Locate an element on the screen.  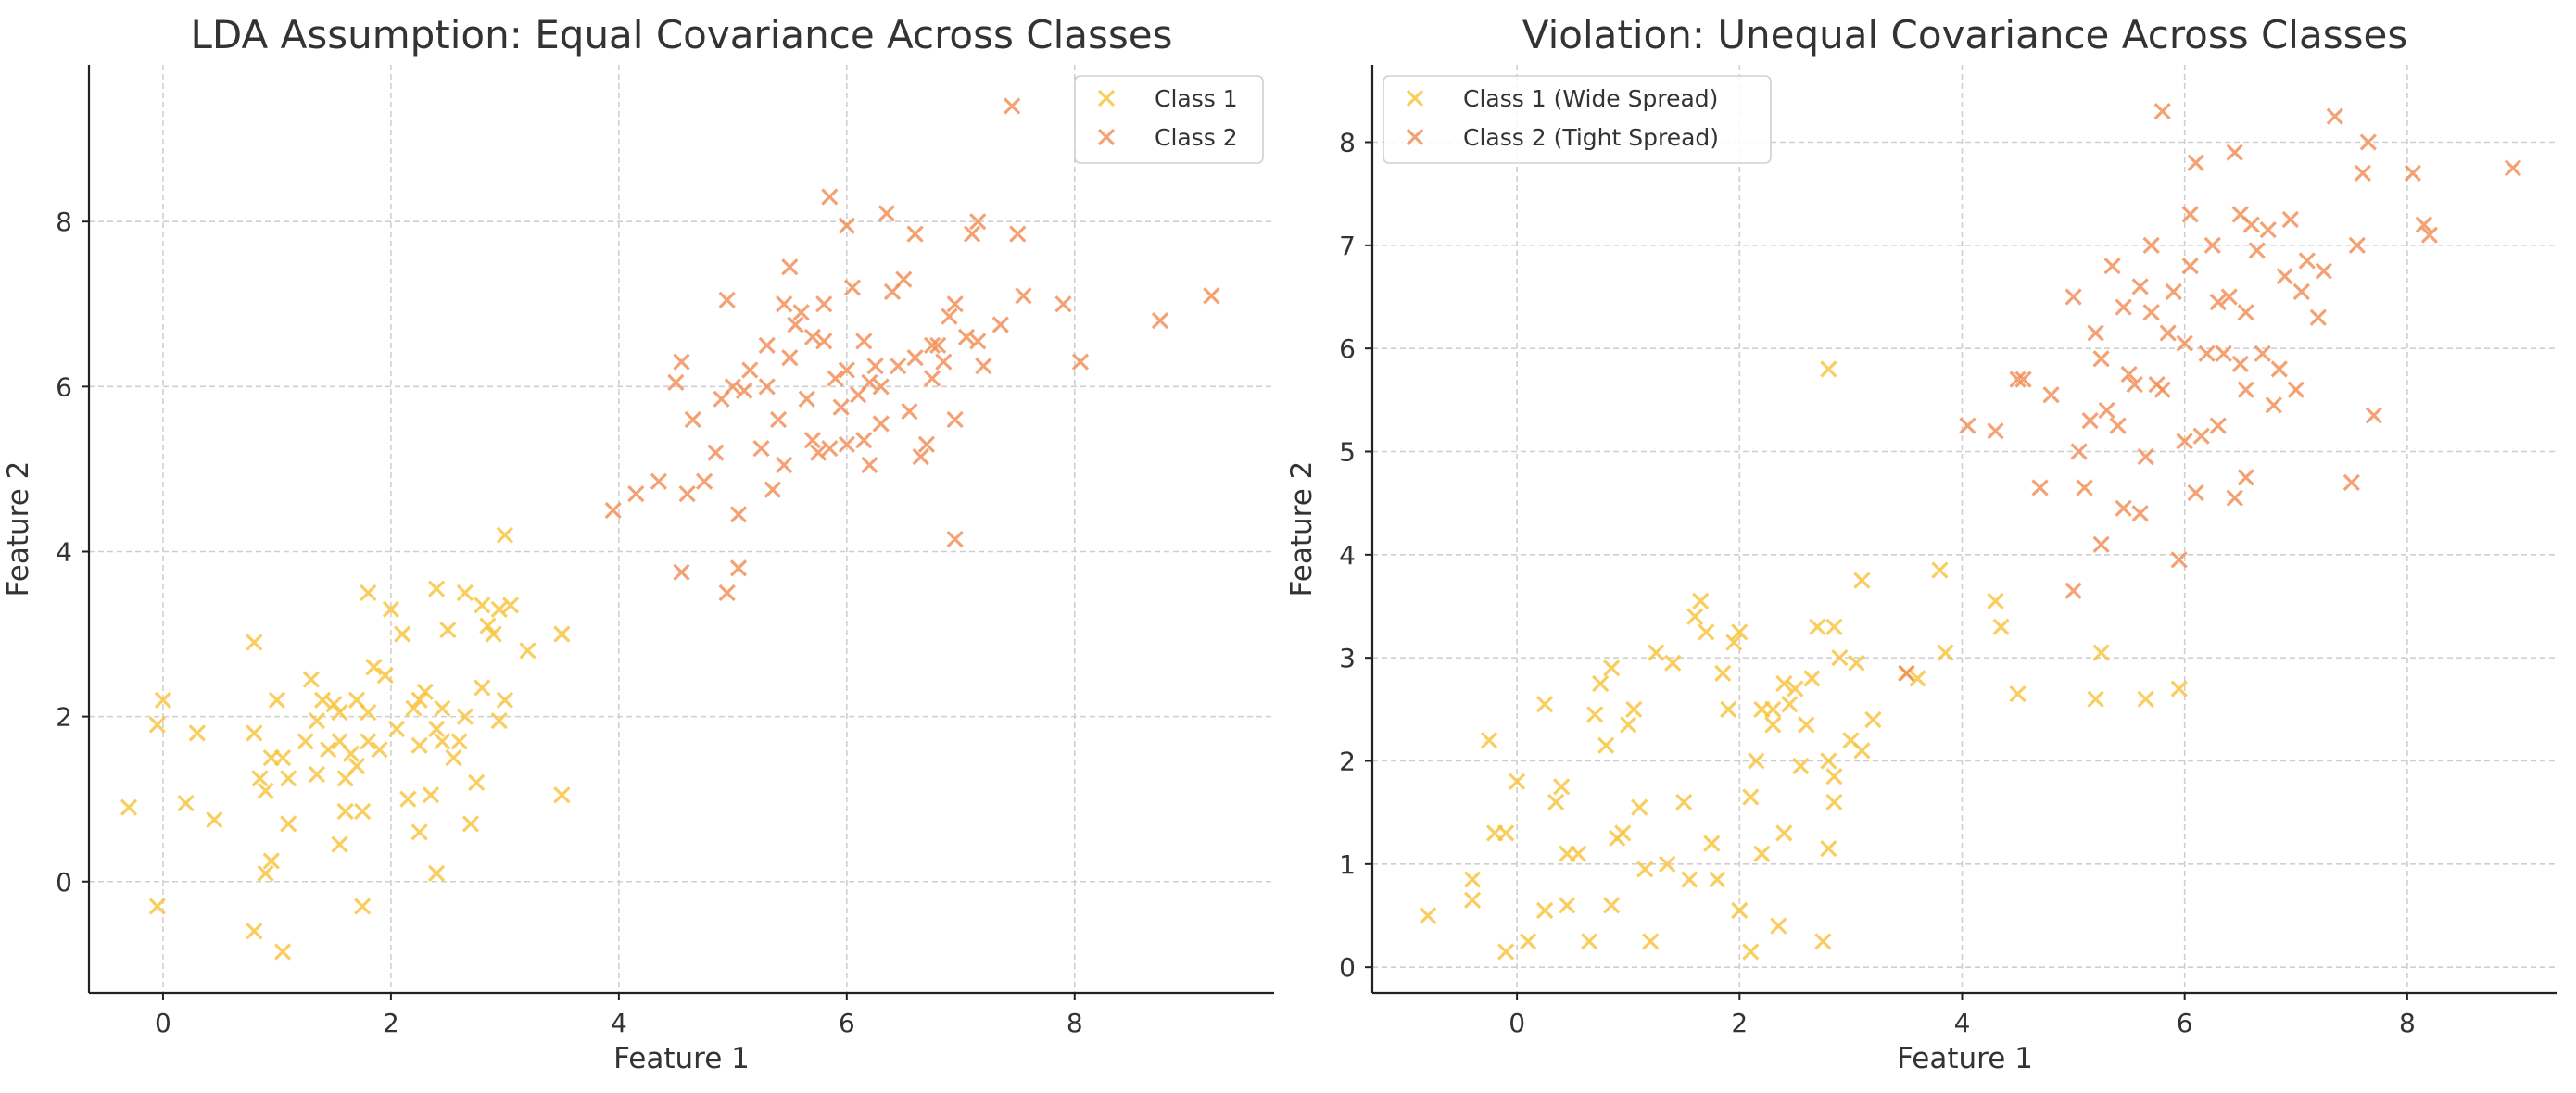
legend-label: Class 1 is located at coordinates (1196, 98).